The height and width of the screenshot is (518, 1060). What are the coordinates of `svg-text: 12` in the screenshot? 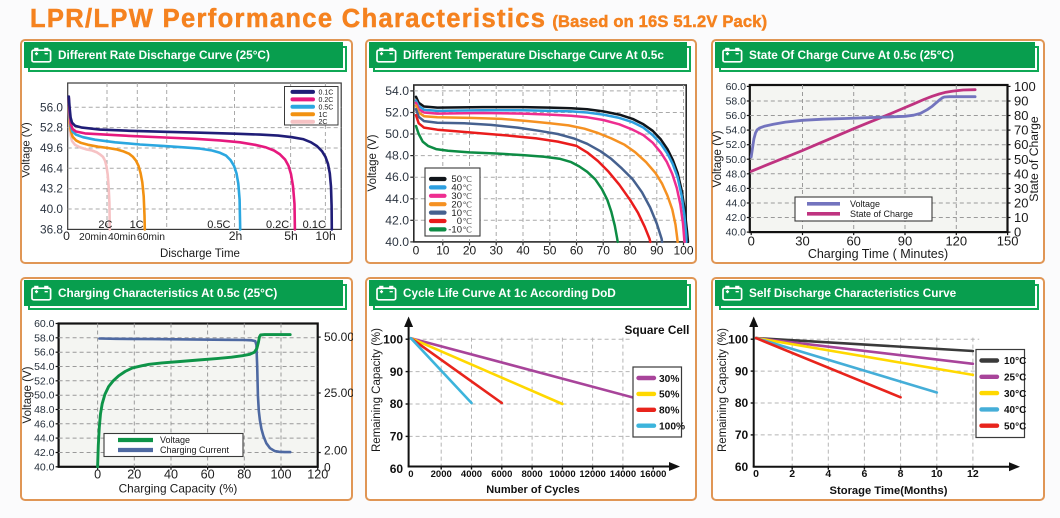 It's located at (973, 474).